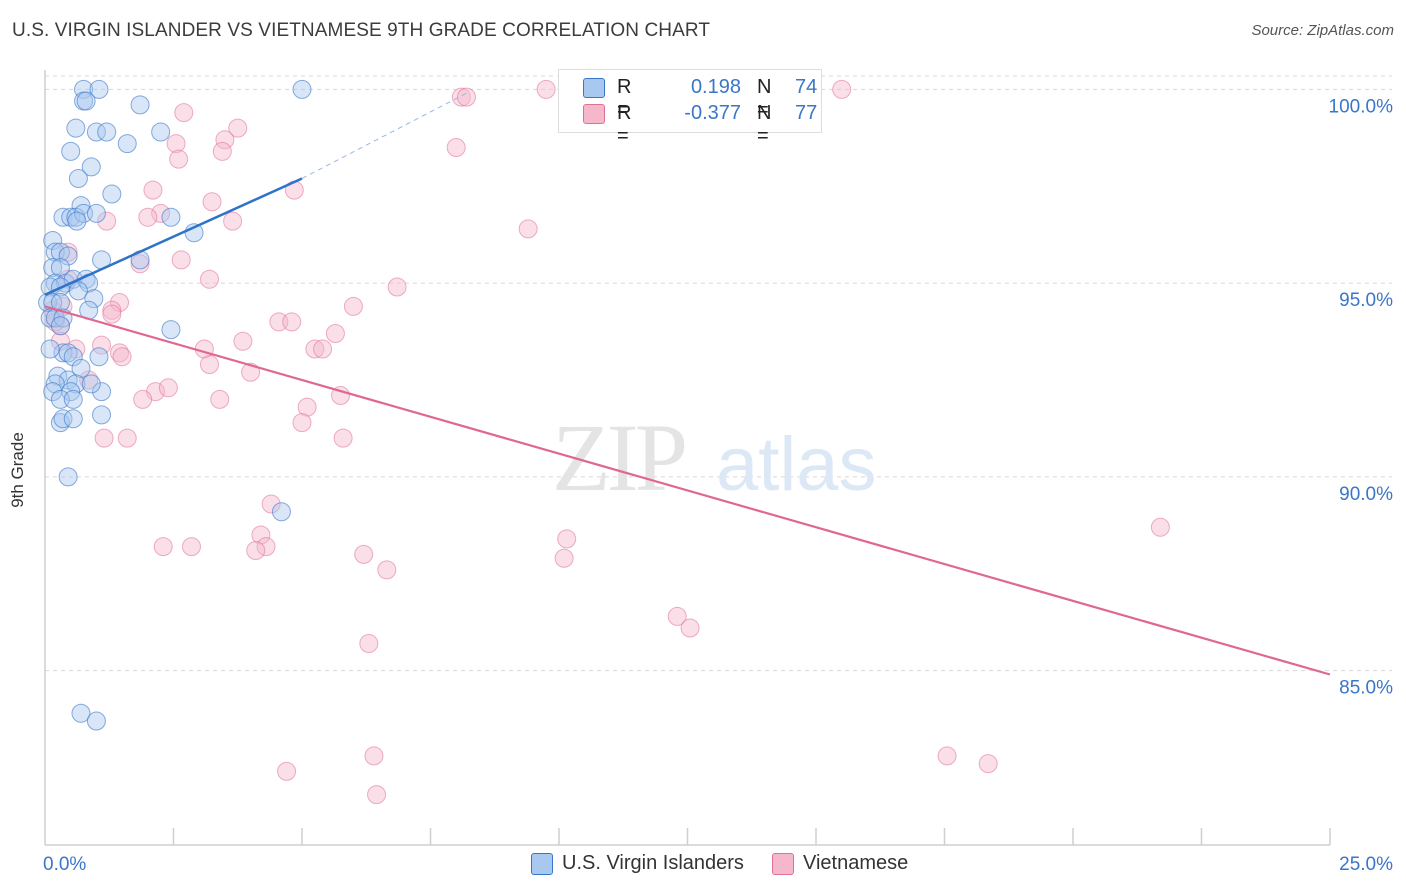  Describe the element at coordinates (806, 113) in the screenshot. I see `legend-n-value-vietnamese: 77` at that location.